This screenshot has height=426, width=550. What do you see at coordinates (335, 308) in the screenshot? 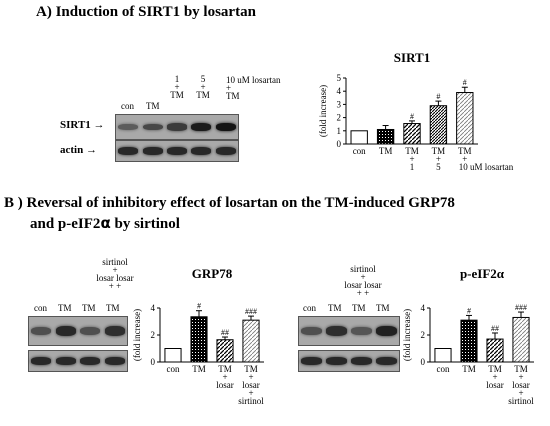
I see `peif2a-lane-tm: TM` at bounding box center [335, 308].